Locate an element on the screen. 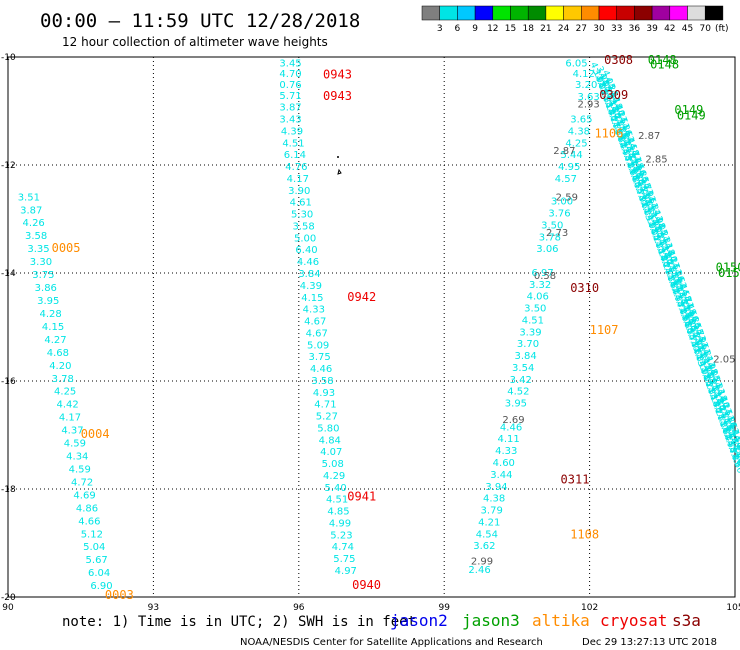 Image resolution: width=740 pixels, height=650 pixels. data-point-label: 3.30 is located at coordinates (41, 262).